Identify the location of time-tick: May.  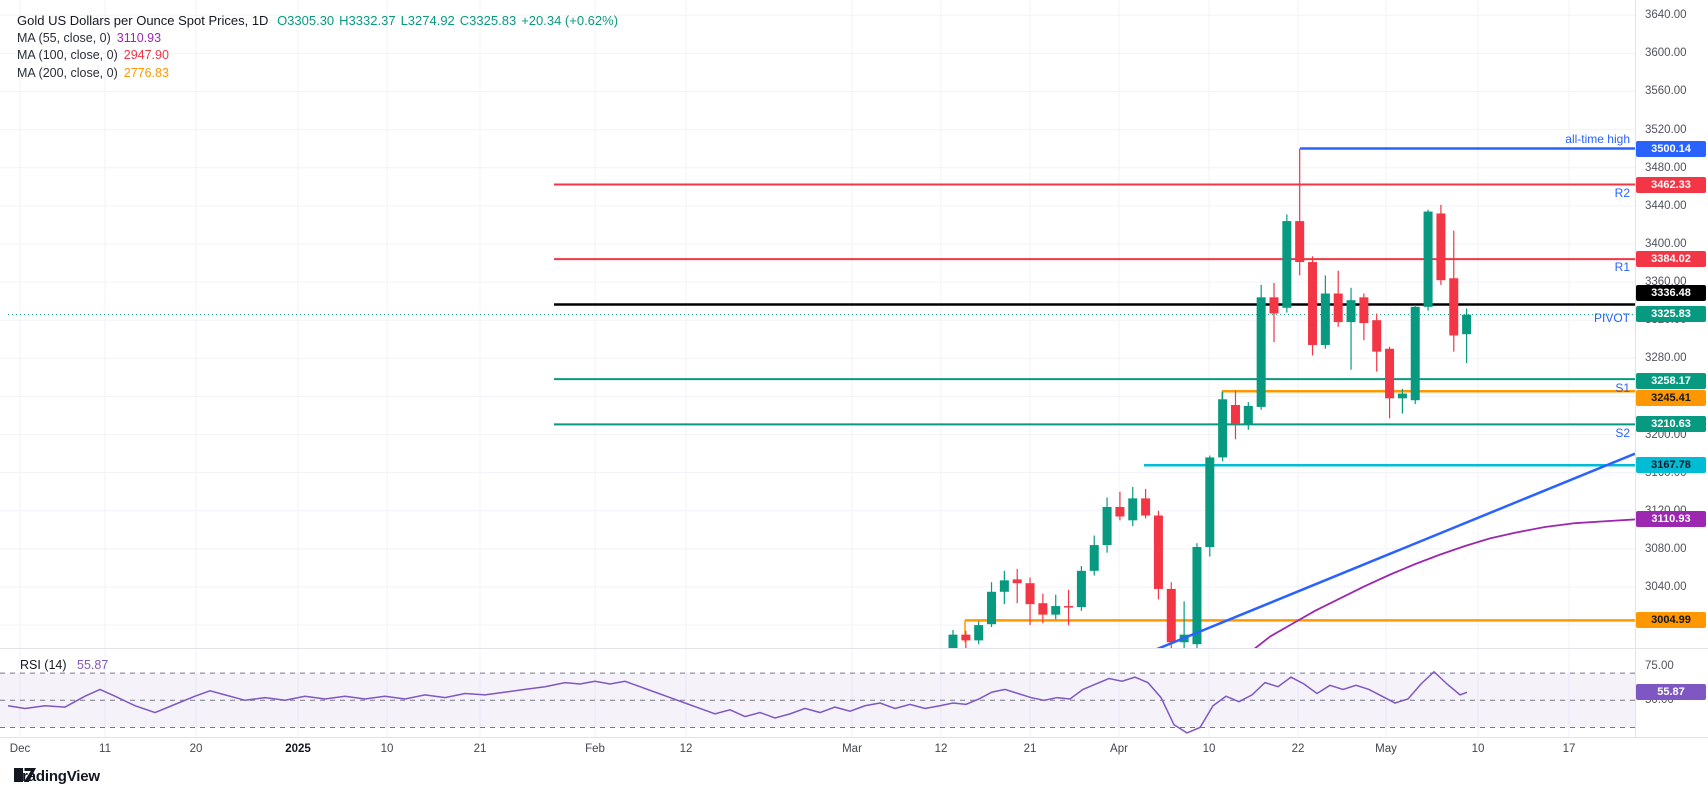
(1386, 749).